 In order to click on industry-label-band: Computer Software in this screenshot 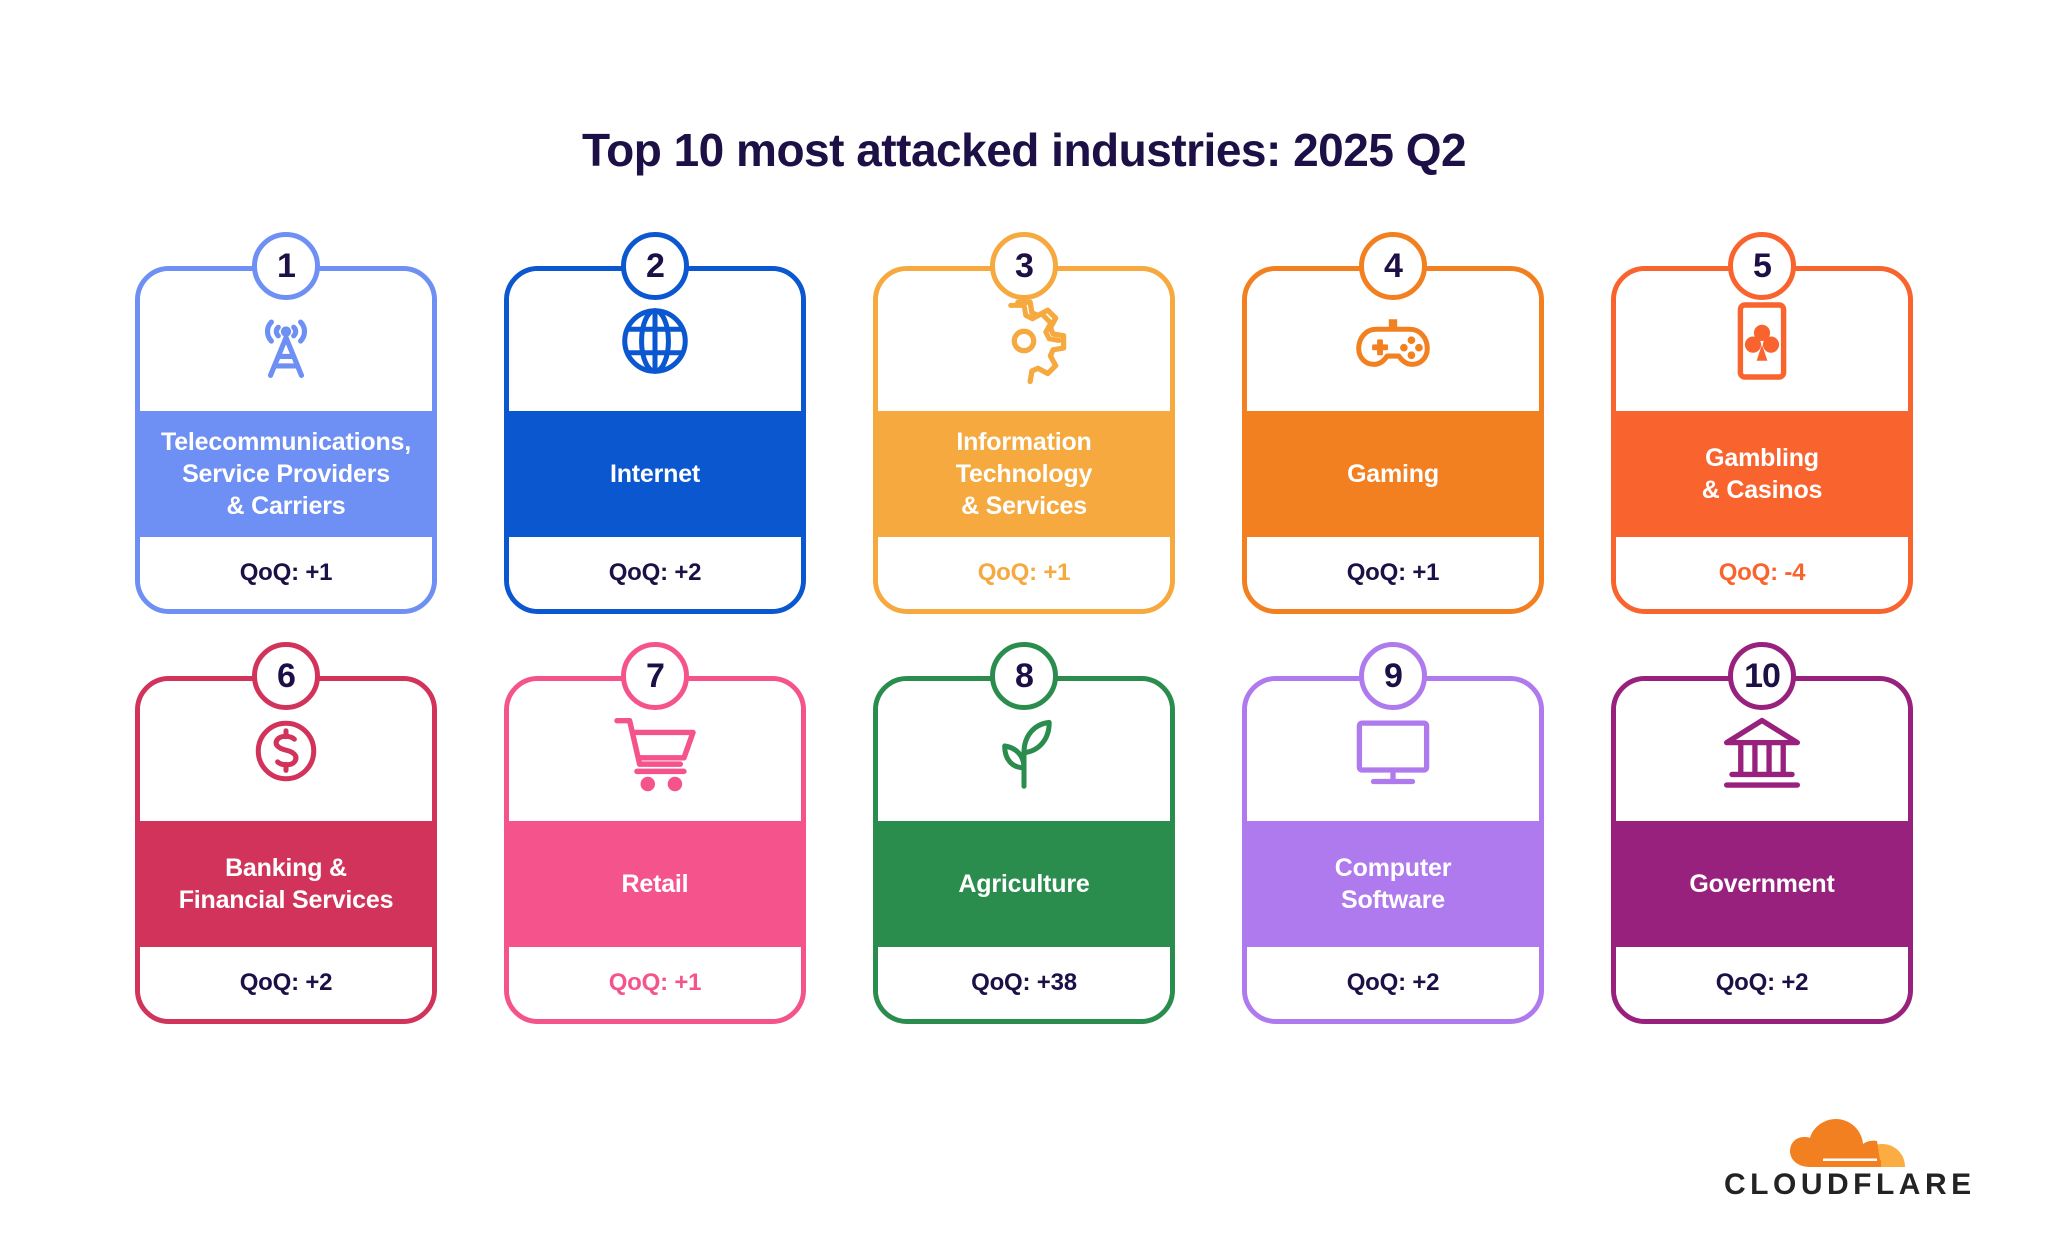, I will do `click(1393, 883)`.